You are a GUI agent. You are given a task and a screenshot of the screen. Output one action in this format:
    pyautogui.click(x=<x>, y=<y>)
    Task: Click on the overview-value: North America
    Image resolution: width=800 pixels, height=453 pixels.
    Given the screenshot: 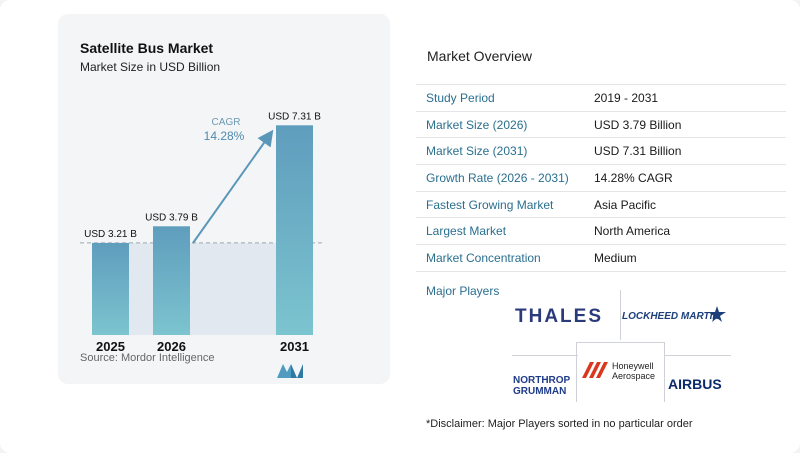 What is the action you would take?
    pyautogui.click(x=686, y=231)
    